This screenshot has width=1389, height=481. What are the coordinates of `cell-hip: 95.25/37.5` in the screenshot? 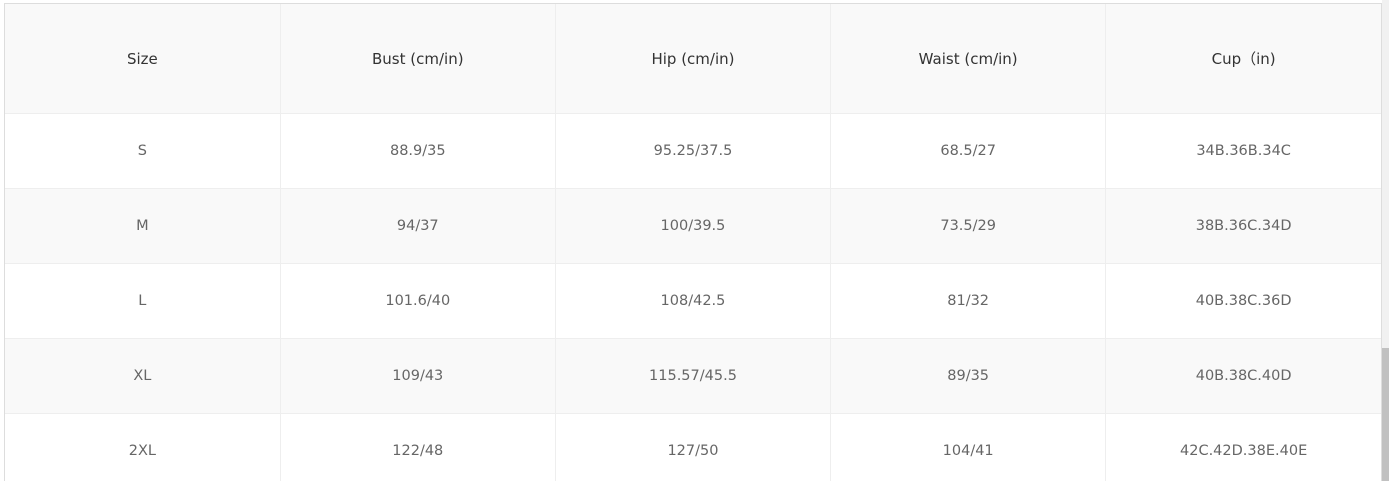 It's located at (693, 151).